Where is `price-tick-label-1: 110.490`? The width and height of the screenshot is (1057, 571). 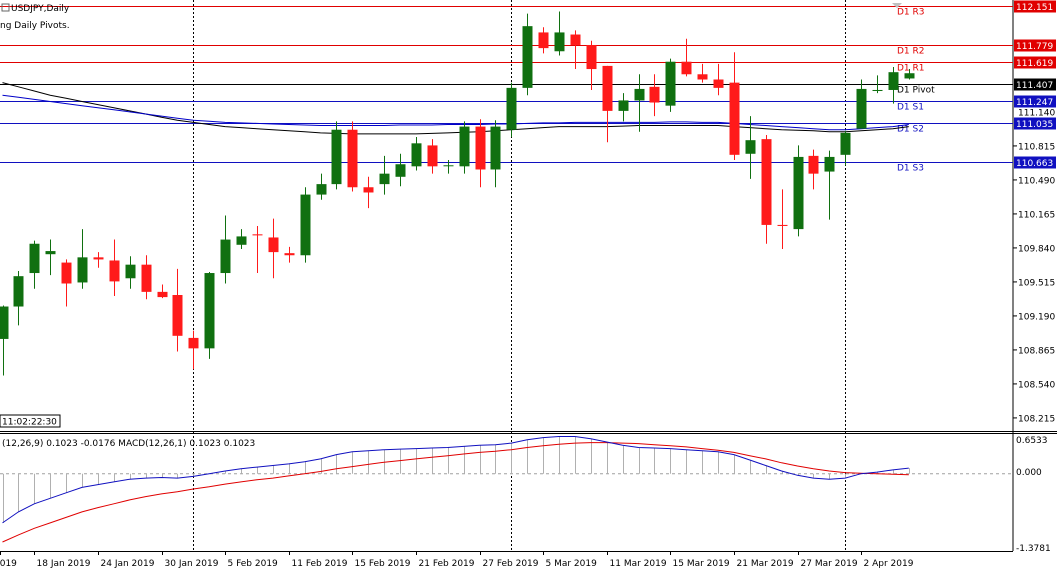 price-tick-label-1: 110.490 is located at coordinates (1036, 181).